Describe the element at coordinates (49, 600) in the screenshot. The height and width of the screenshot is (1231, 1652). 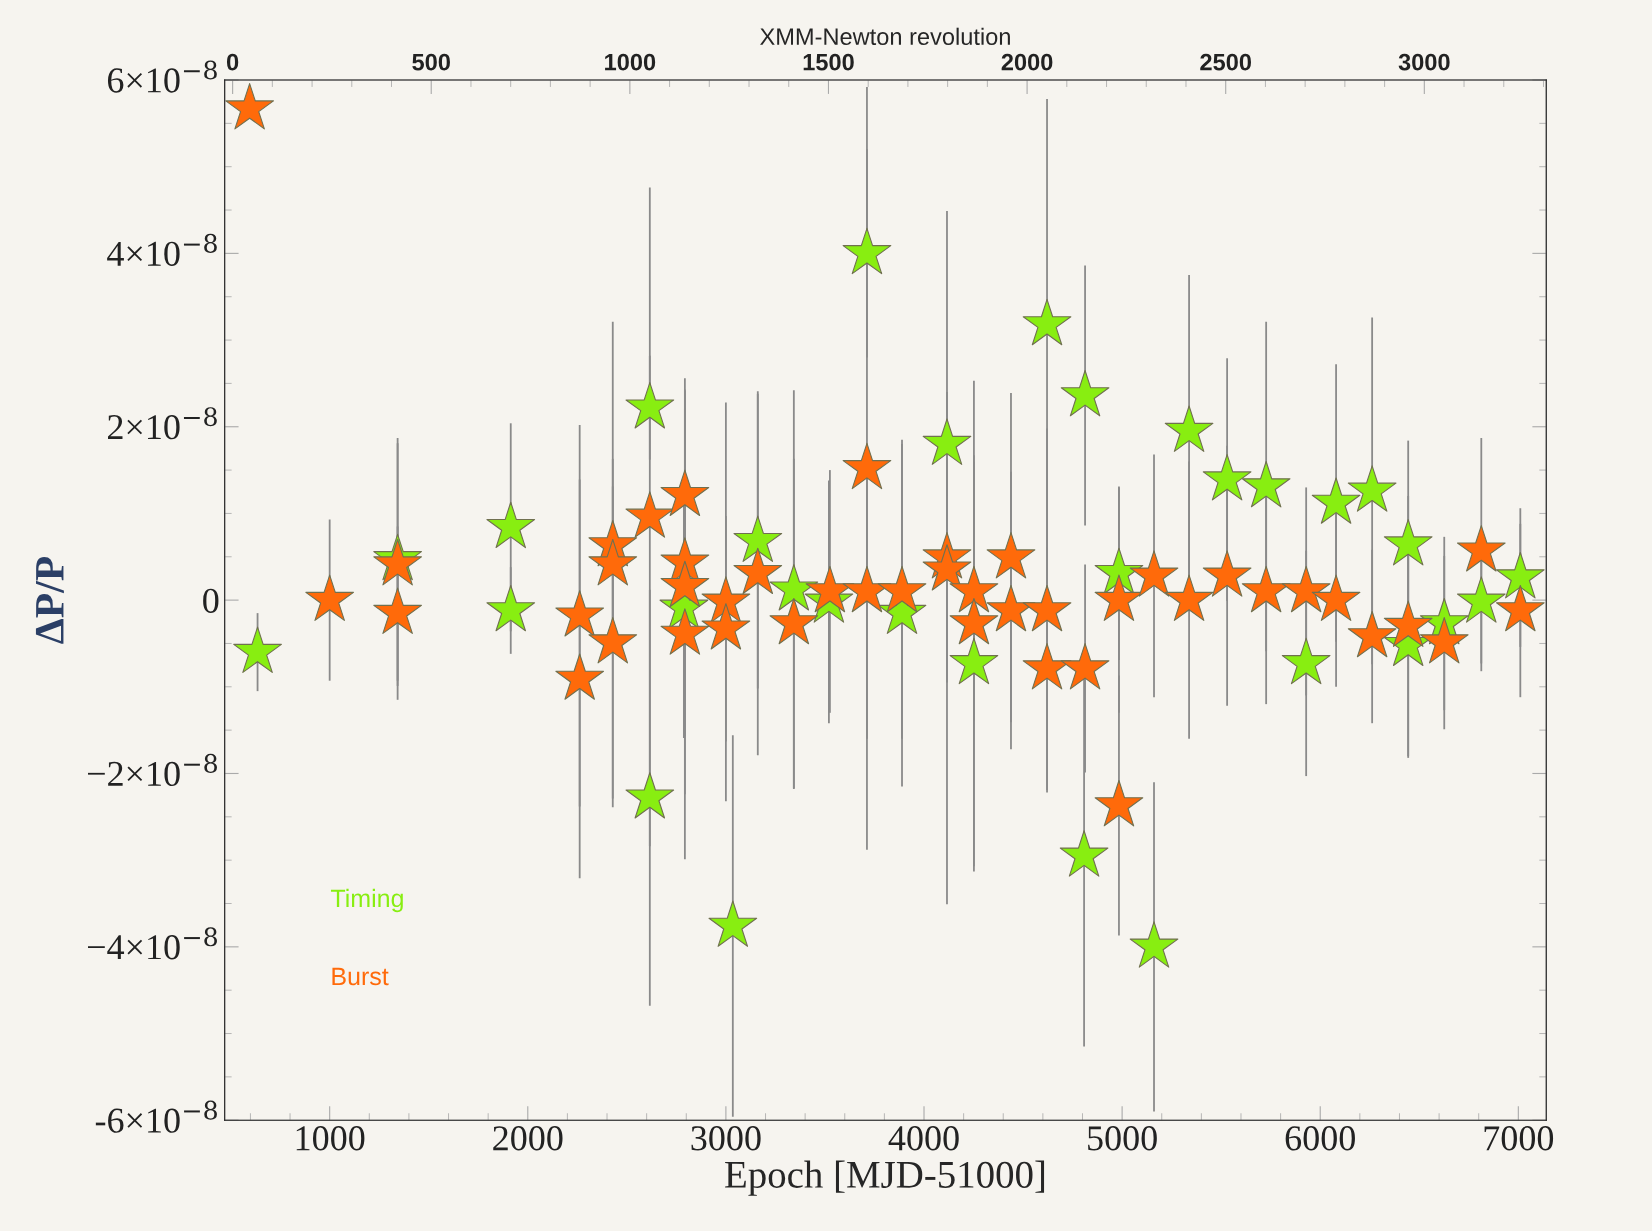
I see `y-axis-title: ΔP/P` at that location.